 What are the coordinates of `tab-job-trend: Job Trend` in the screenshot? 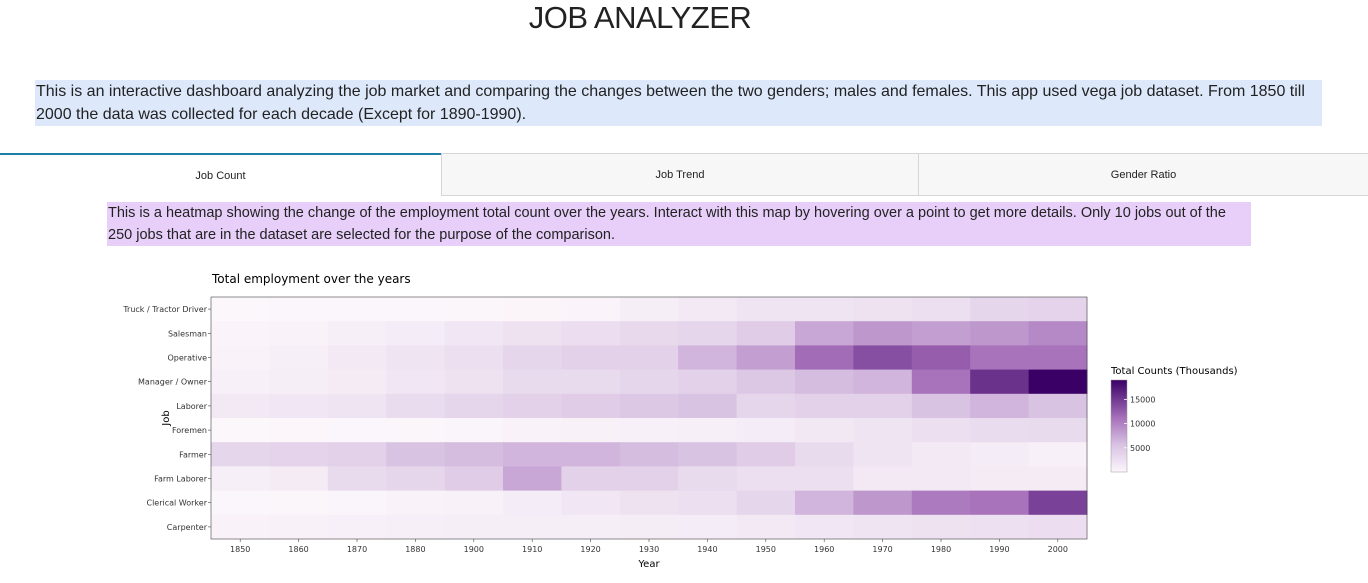 It's located at (679, 174).